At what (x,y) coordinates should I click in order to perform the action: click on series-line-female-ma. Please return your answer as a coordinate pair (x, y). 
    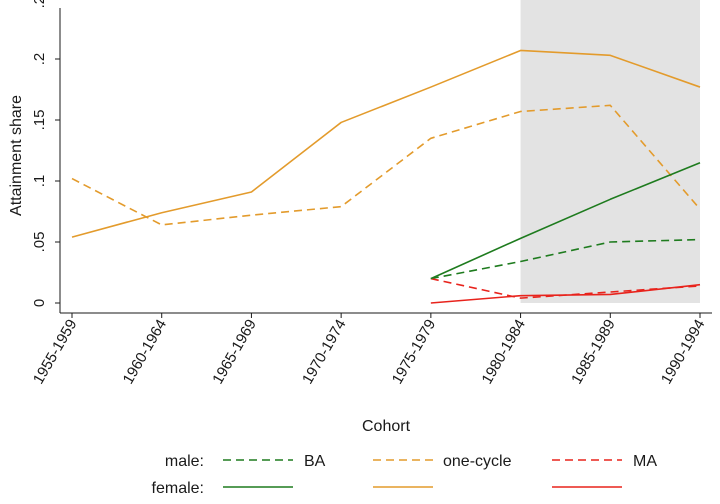
    Looking at the image, I should click on (565, 293).